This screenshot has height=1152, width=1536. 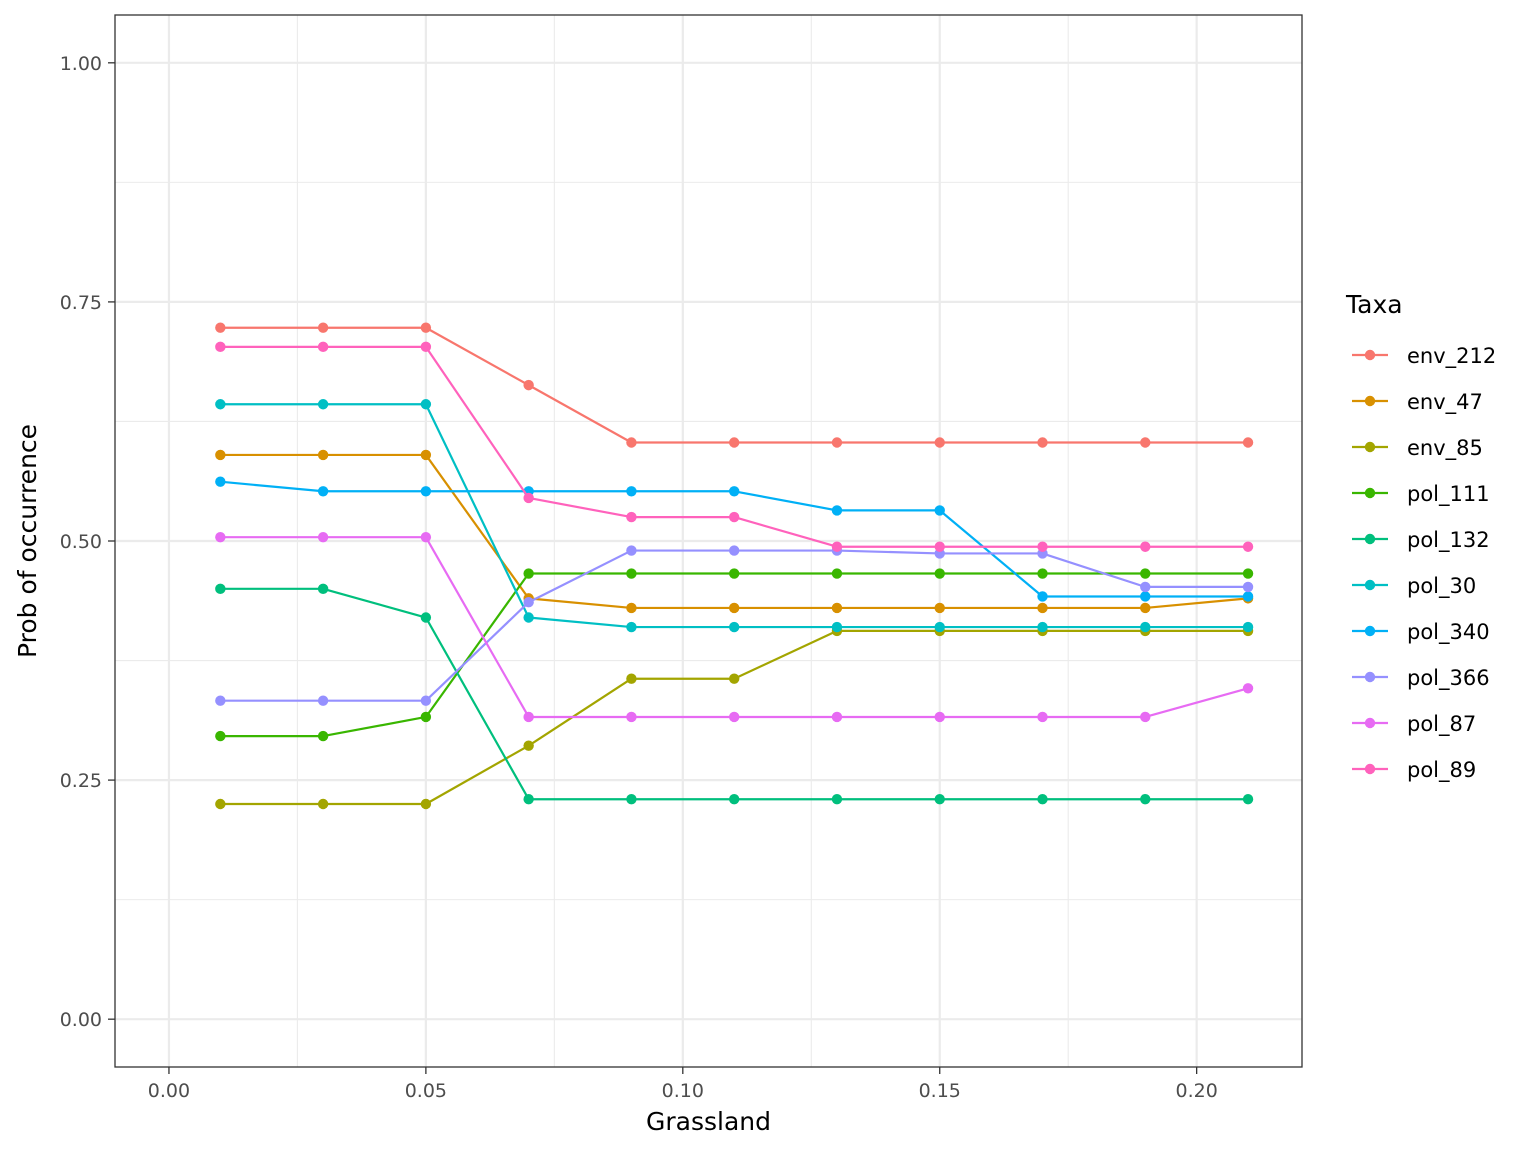 I want to click on legend-item-env-212: env_212, so click(x=1424, y=356).